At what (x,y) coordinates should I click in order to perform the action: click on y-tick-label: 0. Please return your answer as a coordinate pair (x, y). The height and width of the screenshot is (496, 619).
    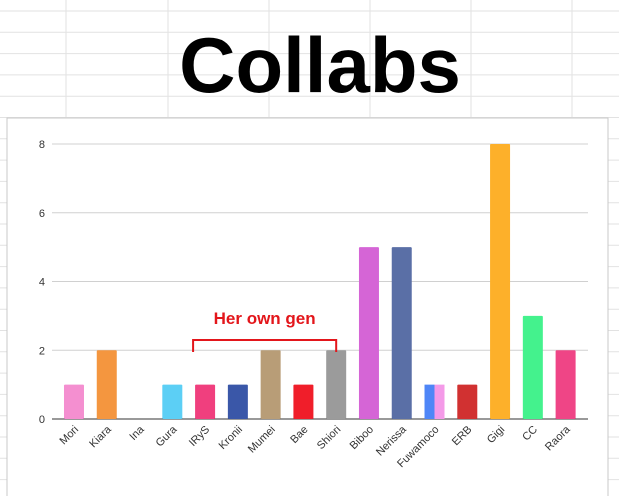
    Looking at the image, I should click on (42, 420).